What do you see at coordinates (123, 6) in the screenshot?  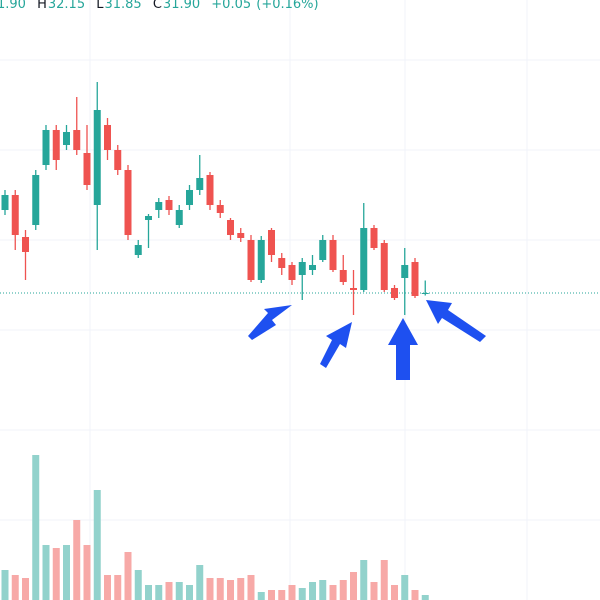 I see `low-value: 31.85` at bounding box center [123, 6].